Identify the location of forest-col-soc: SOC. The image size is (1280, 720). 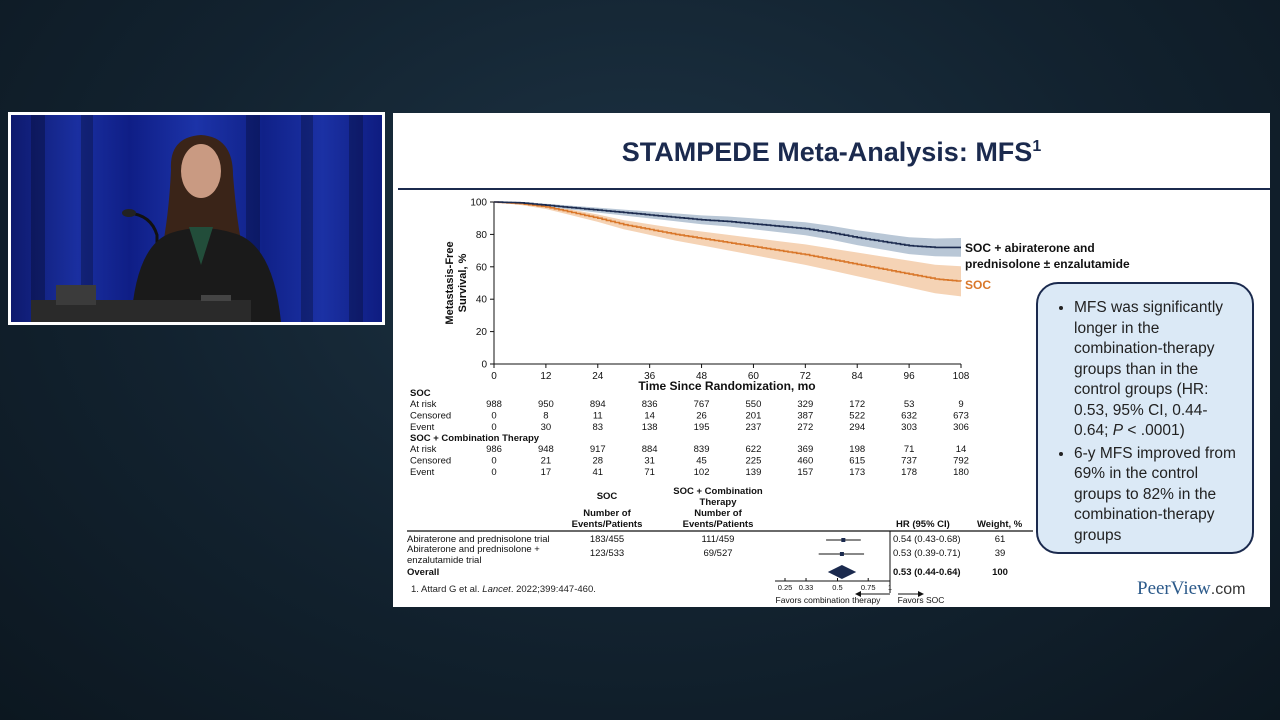
(607, 496).